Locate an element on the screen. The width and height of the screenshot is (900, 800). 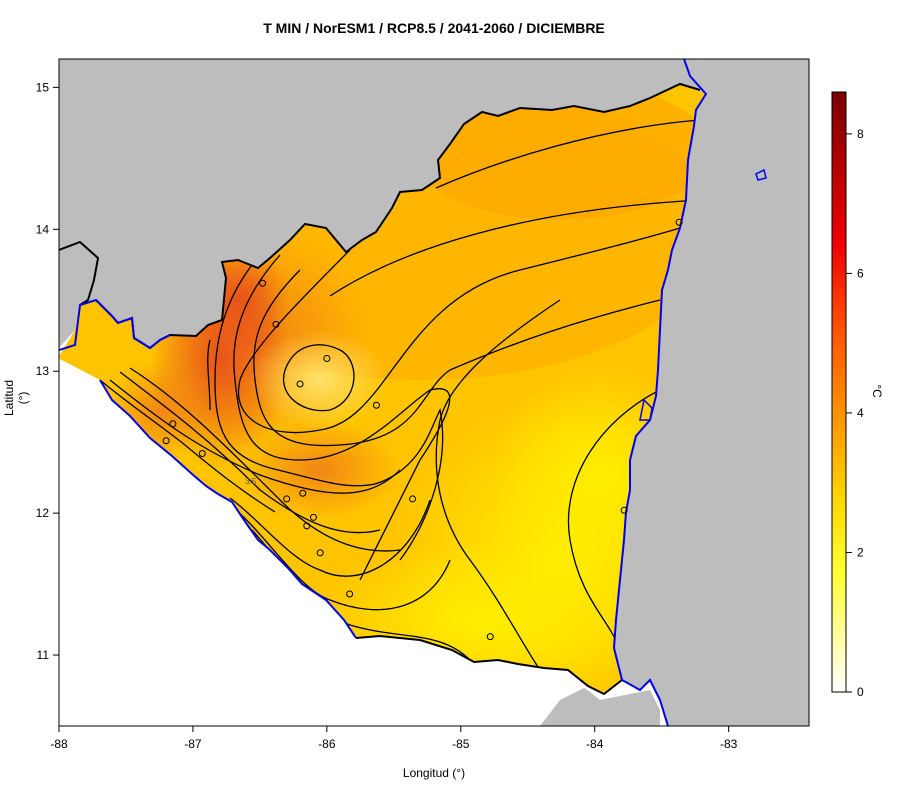
x-axis: -88 -87 -86 -85 -84 -83 is located at coordinates (394, 738).